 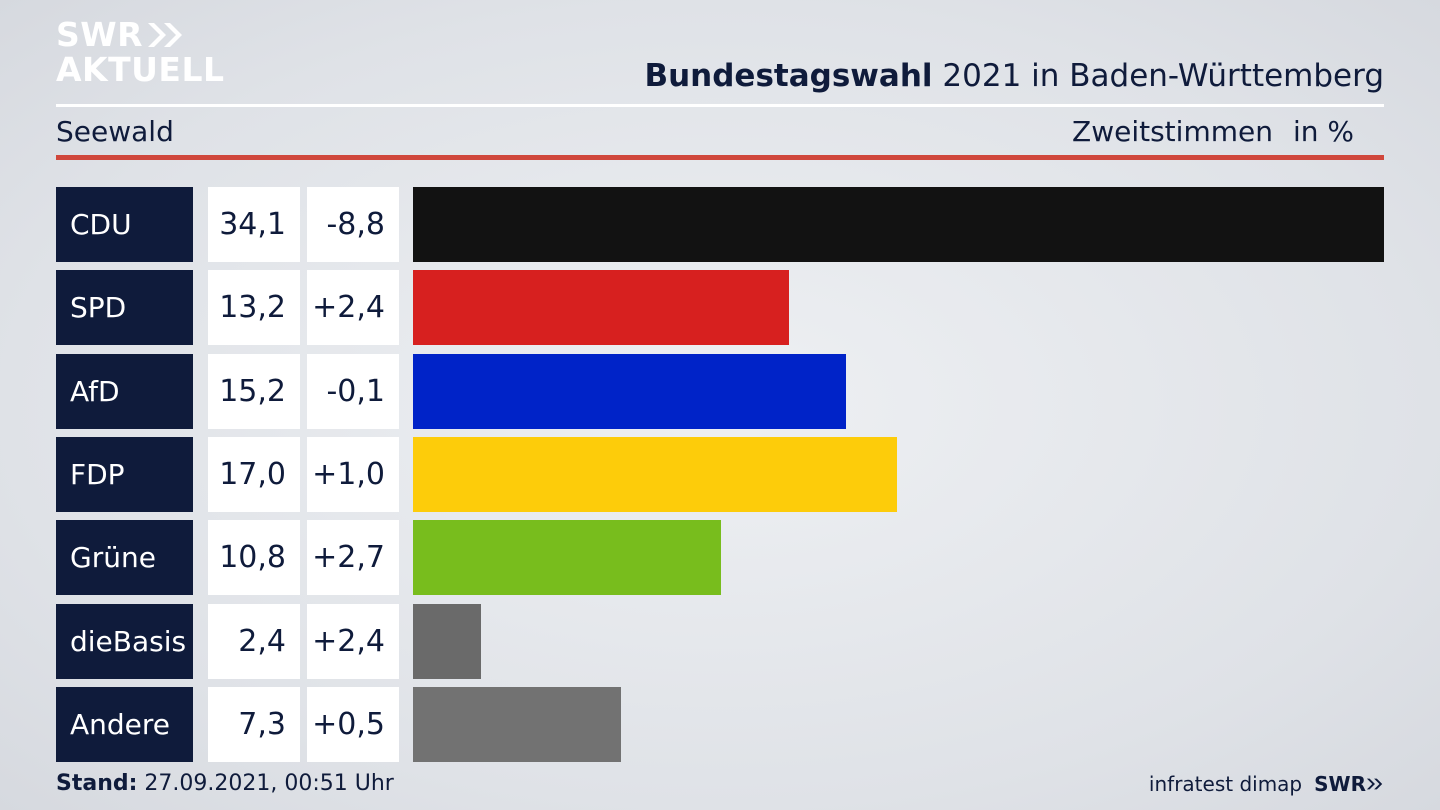 I want to click on logo-chevrons-icon, so click(x=165, y=34).